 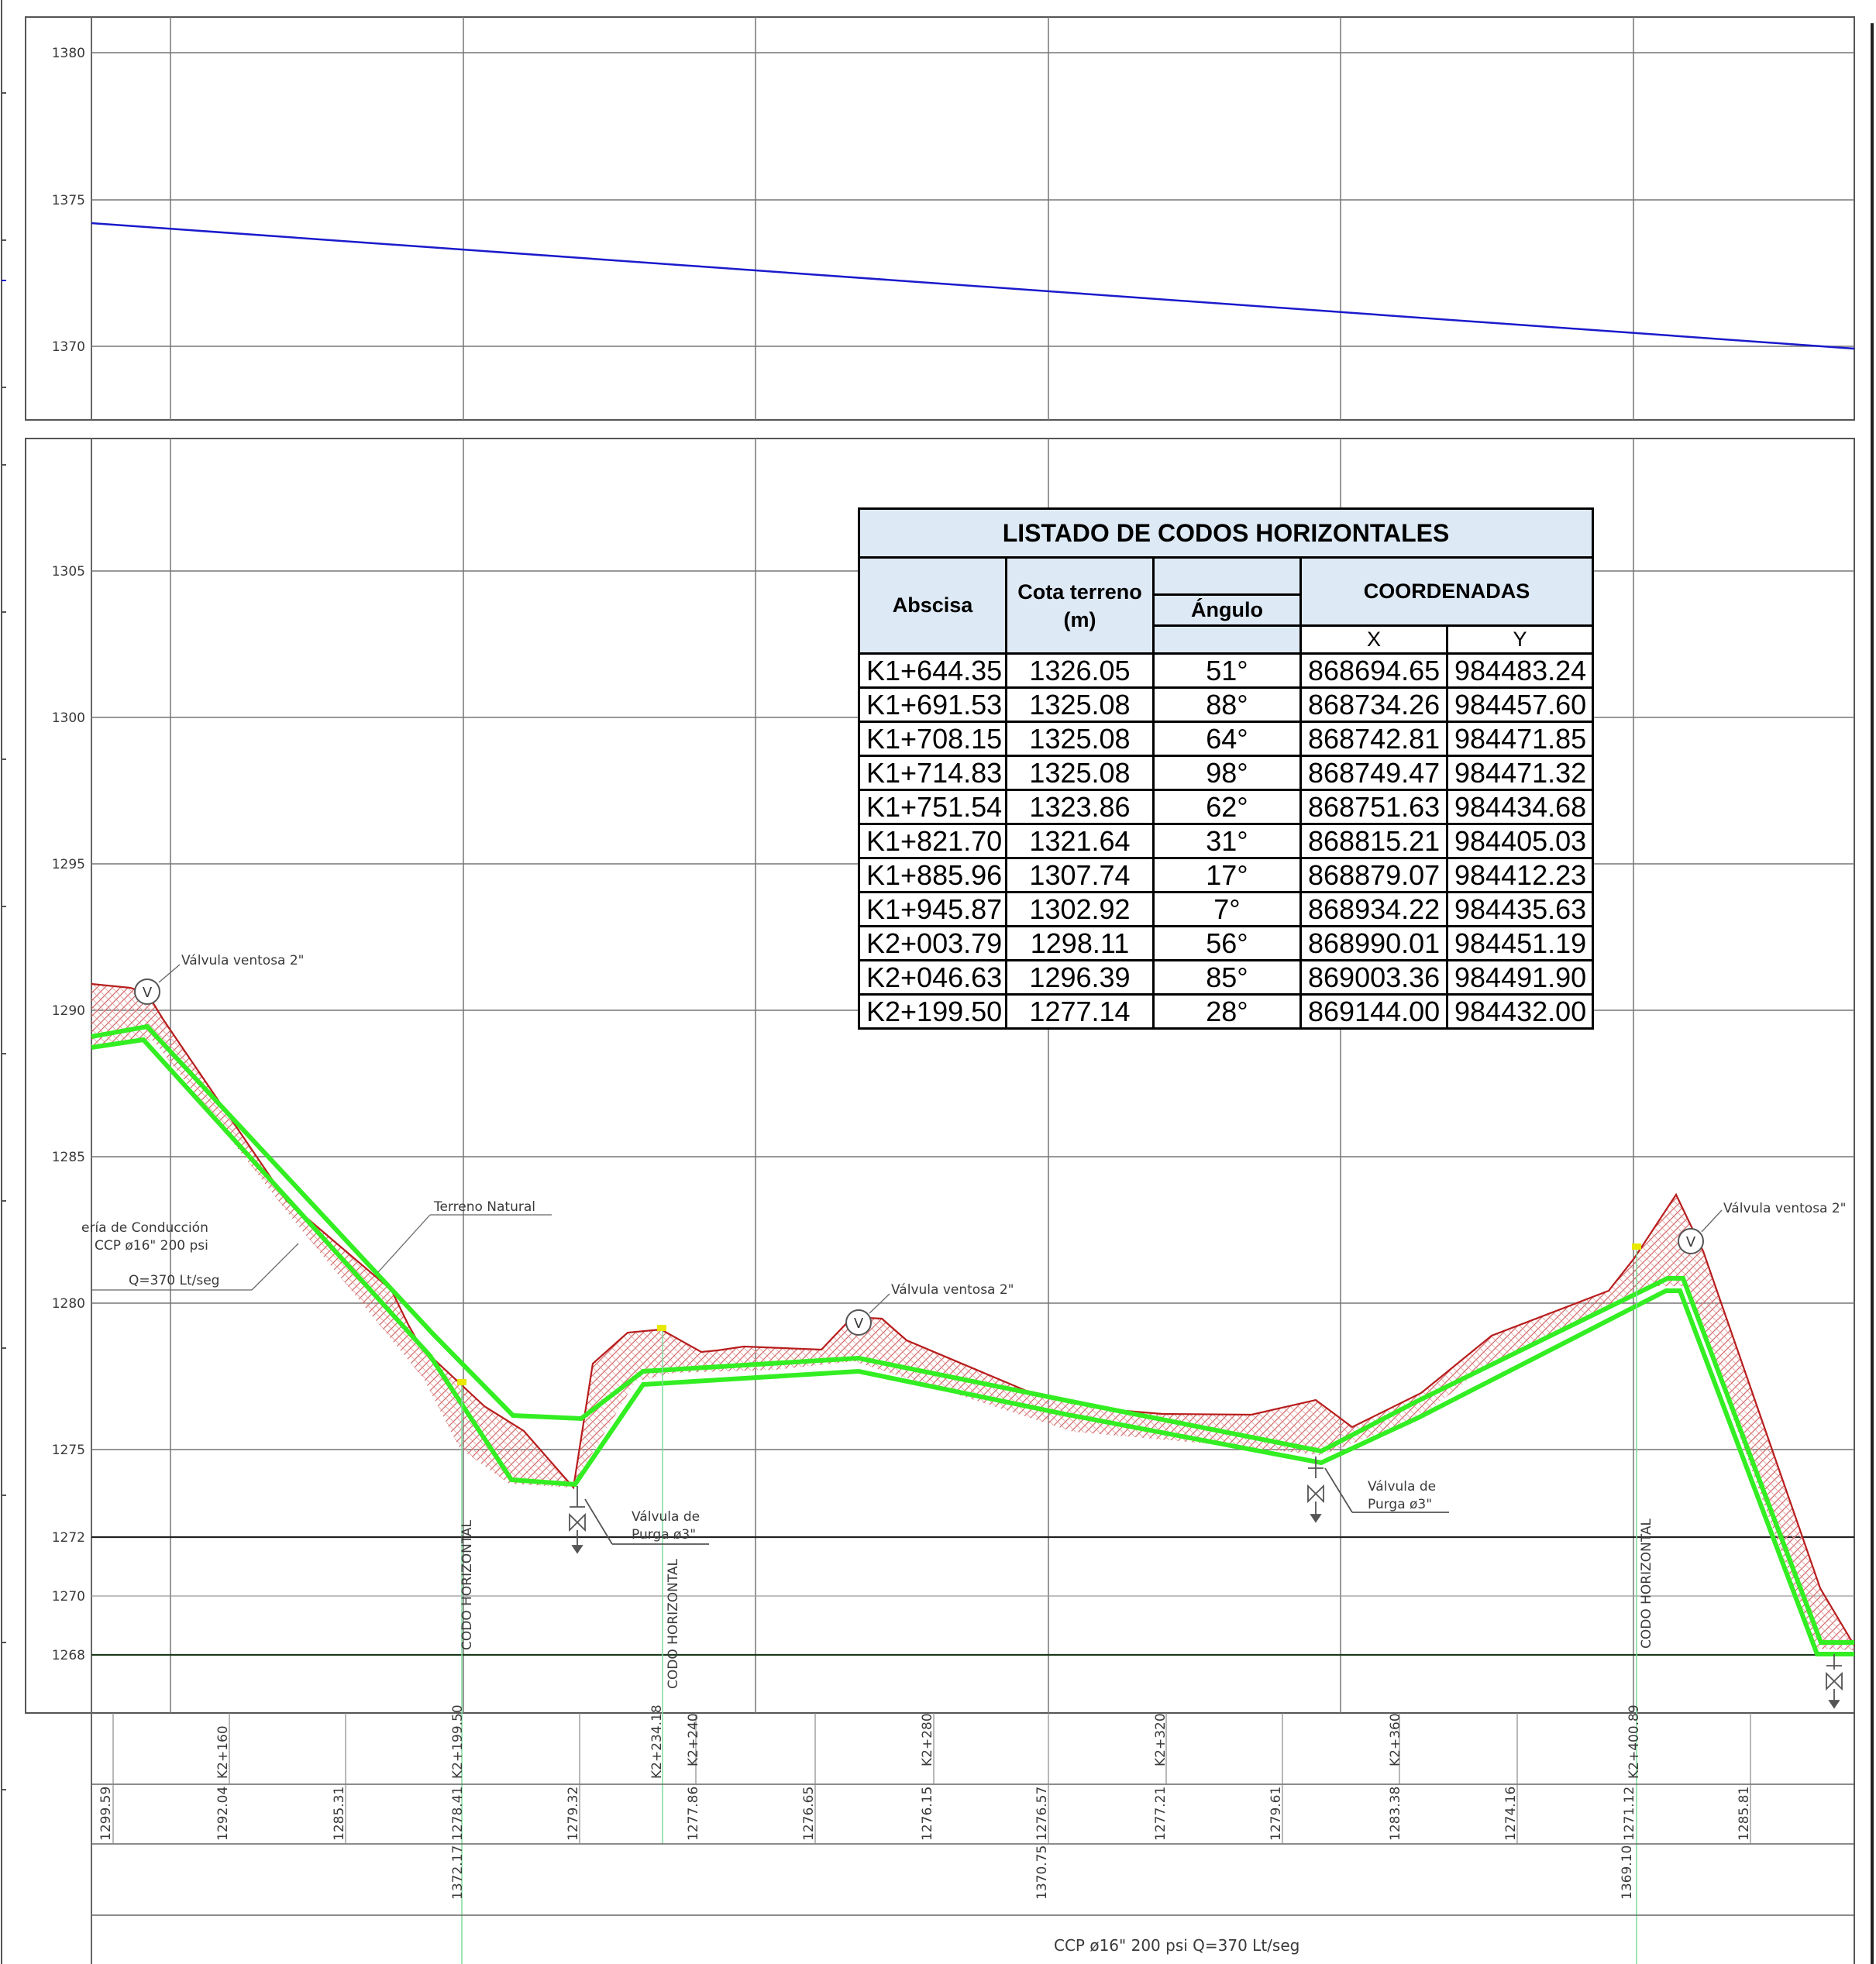 What do you see at coordinates (927, 1740) in the screenshot?
I see `station-label: K2+280` at bounding box center [927, 1740].